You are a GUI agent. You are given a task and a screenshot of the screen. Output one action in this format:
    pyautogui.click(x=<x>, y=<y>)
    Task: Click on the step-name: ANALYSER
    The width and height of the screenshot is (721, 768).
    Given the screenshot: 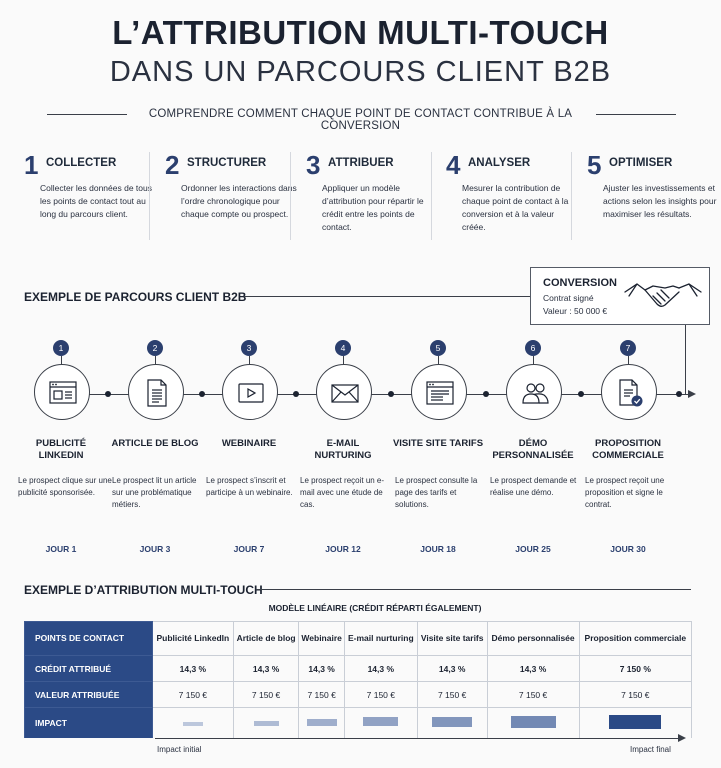 What is the action you would take?
    pyautogui.click(x=499, y=163)
    